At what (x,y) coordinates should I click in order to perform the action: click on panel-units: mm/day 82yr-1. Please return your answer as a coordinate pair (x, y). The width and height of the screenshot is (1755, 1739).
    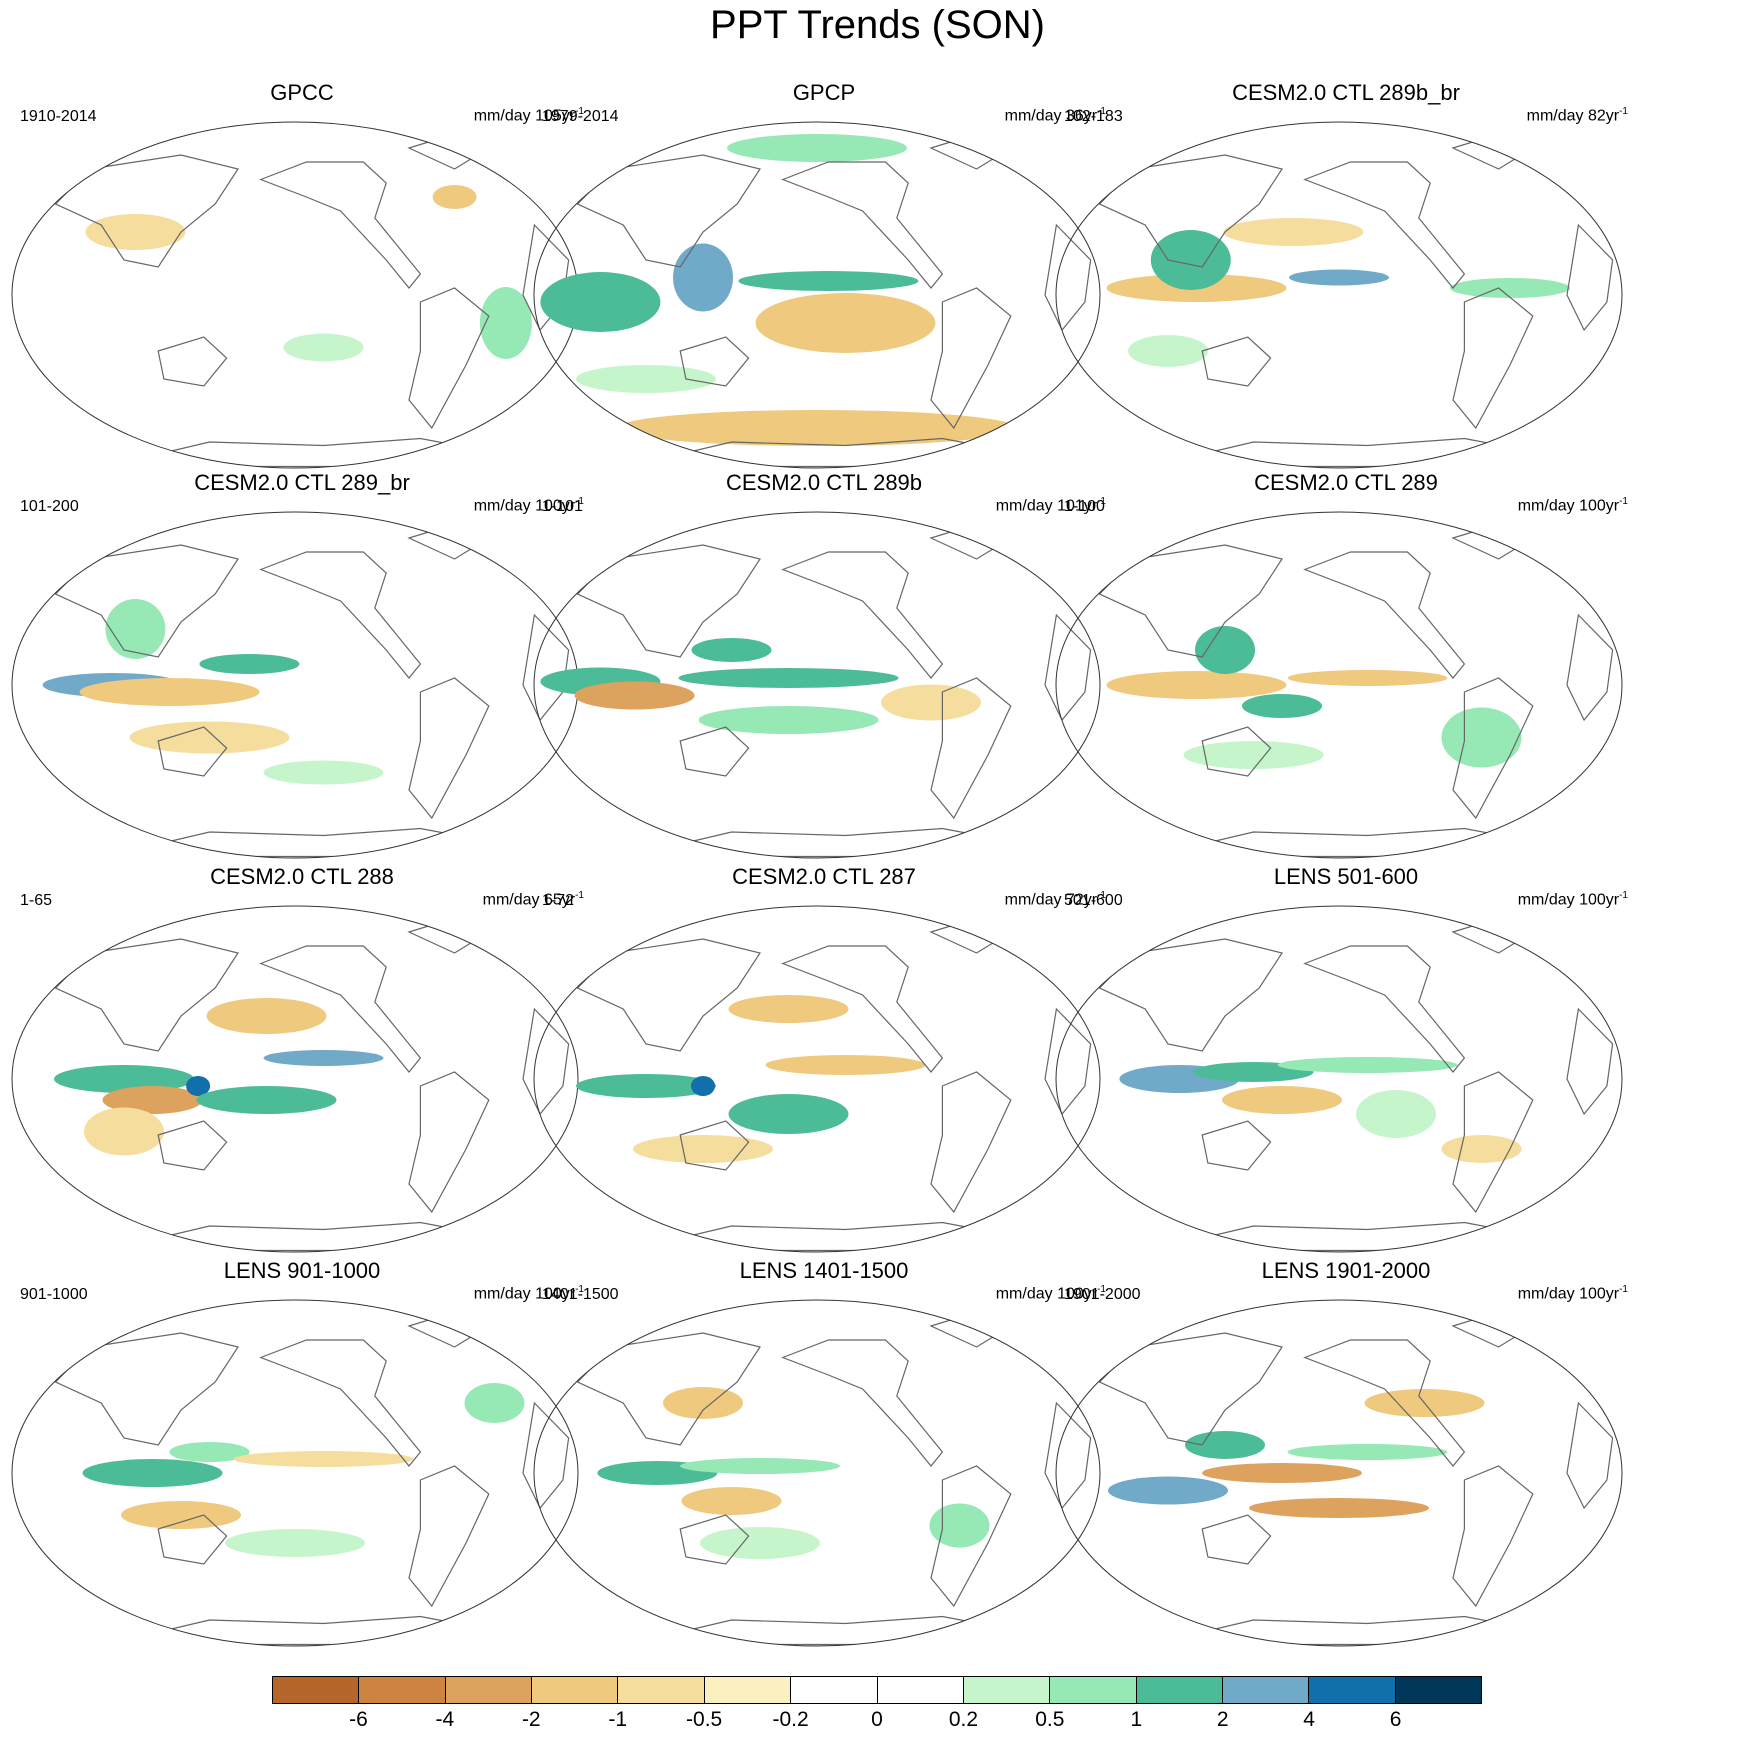
    Looking at the image, I should click on (1577, 115).